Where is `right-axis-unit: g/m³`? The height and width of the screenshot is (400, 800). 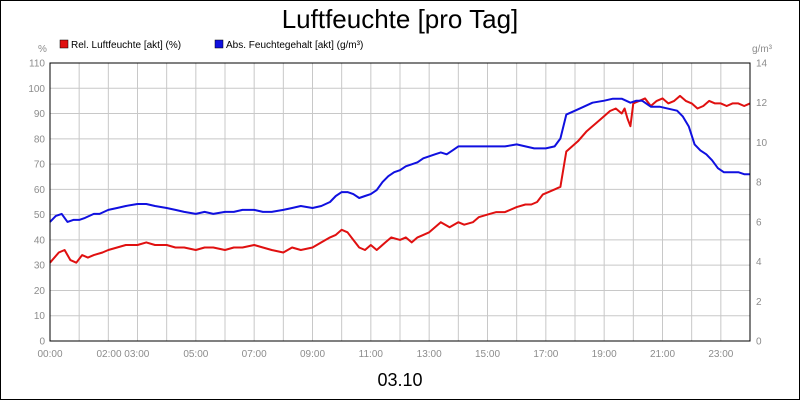 right-axis-unit: g/m³ is located at coordinates (762, 49).